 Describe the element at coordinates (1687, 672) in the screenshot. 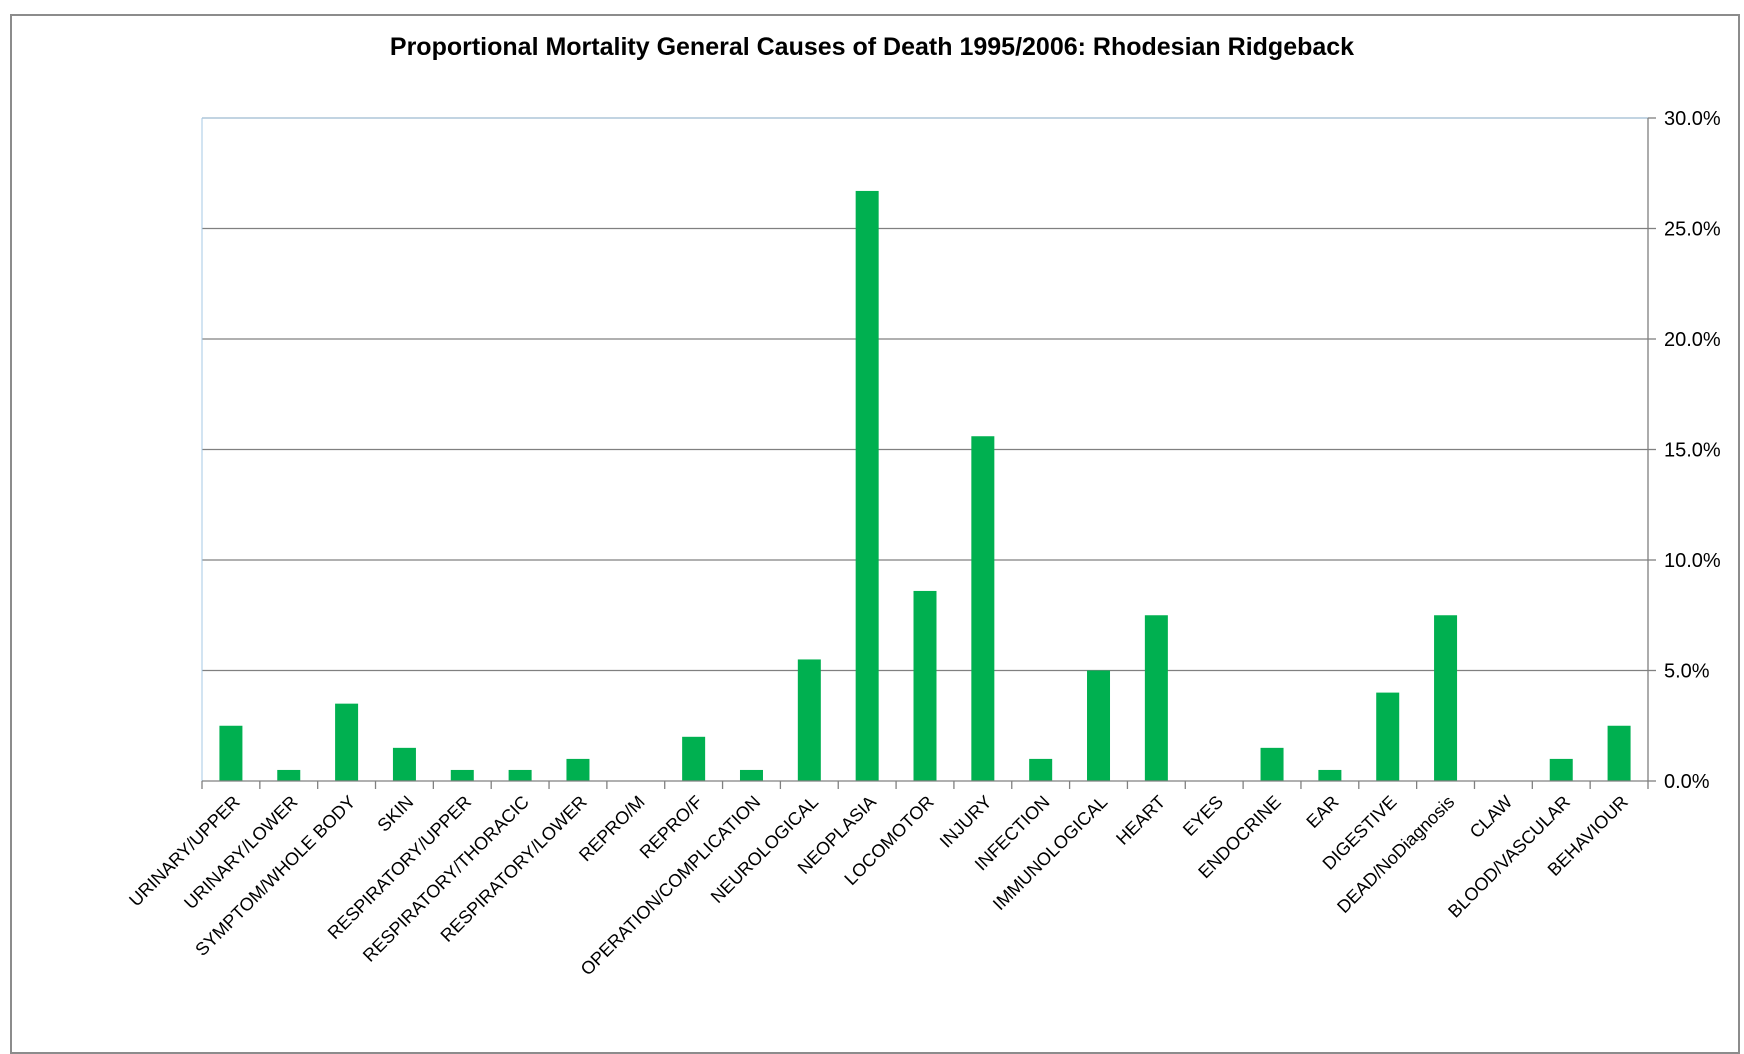

I see `y-tick-label: 5.0%` at that location.